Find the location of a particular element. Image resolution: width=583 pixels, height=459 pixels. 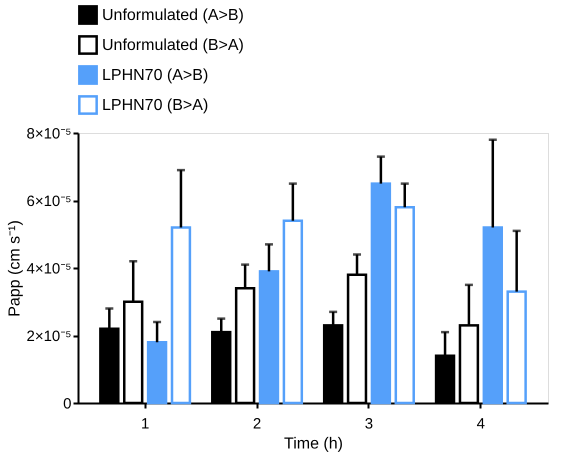

y-tick-label: 8×10⁻⁵ is located at coordinates (49, 134).